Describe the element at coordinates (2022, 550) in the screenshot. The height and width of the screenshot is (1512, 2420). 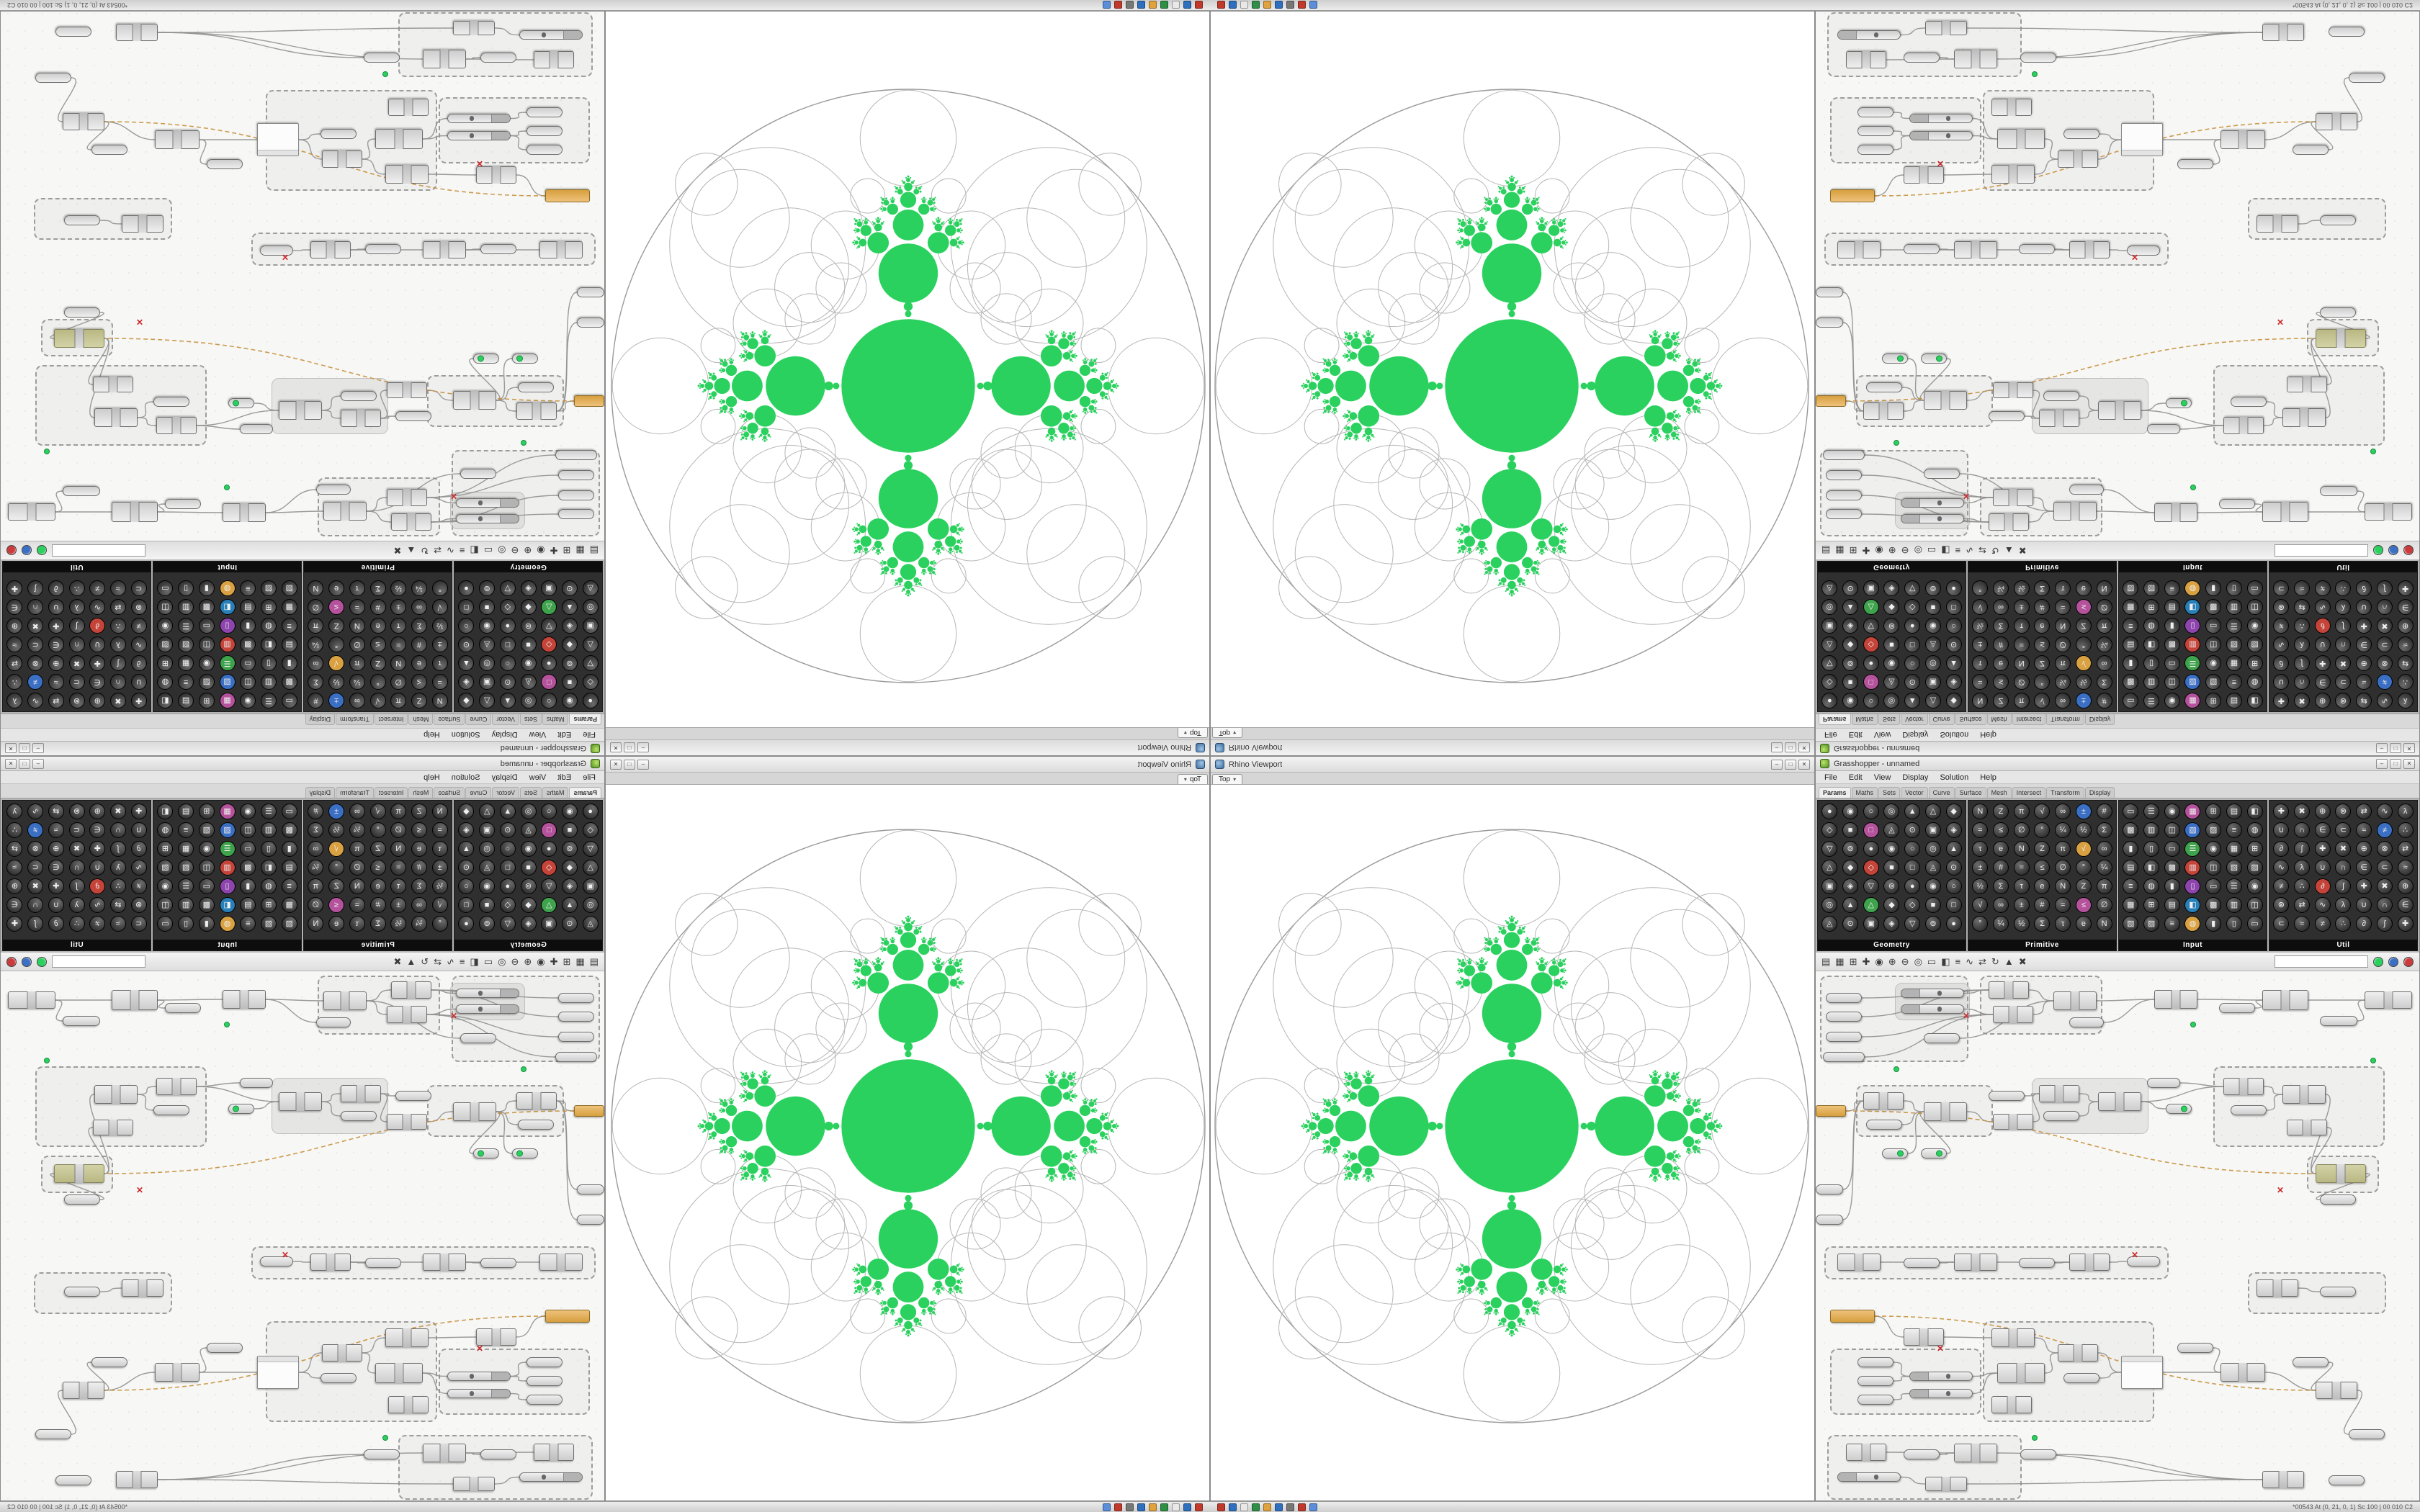
I see `toolbar-icon-15: ✖` at that location.